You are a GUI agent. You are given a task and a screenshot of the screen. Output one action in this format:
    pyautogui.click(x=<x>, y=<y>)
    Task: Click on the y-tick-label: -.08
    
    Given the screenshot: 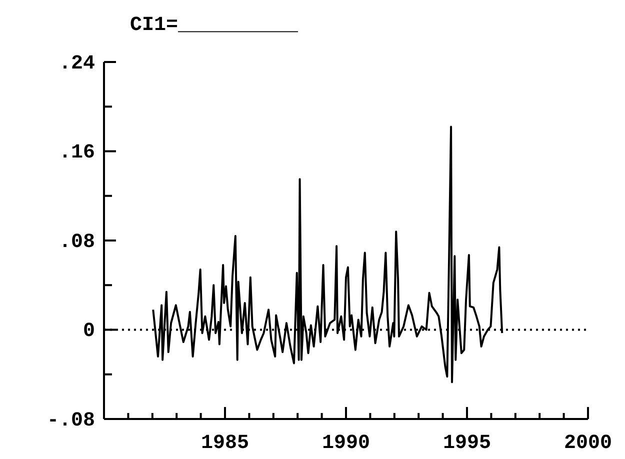 What is the action you would take?
    pyautogui.click(x=70, y=420)
    